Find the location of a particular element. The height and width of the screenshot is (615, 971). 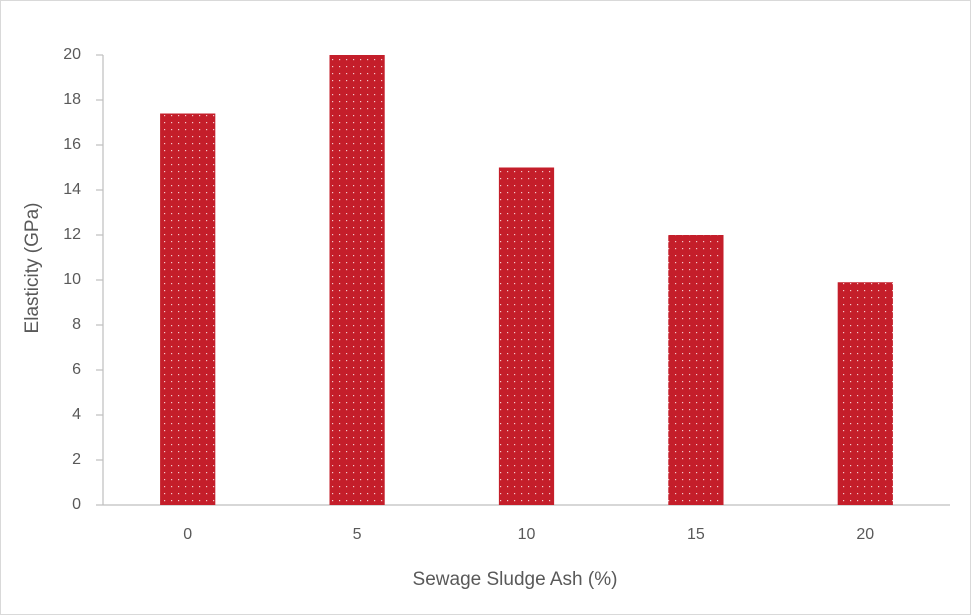

y-tick-label: 0 is located at coordinates (76, 504).